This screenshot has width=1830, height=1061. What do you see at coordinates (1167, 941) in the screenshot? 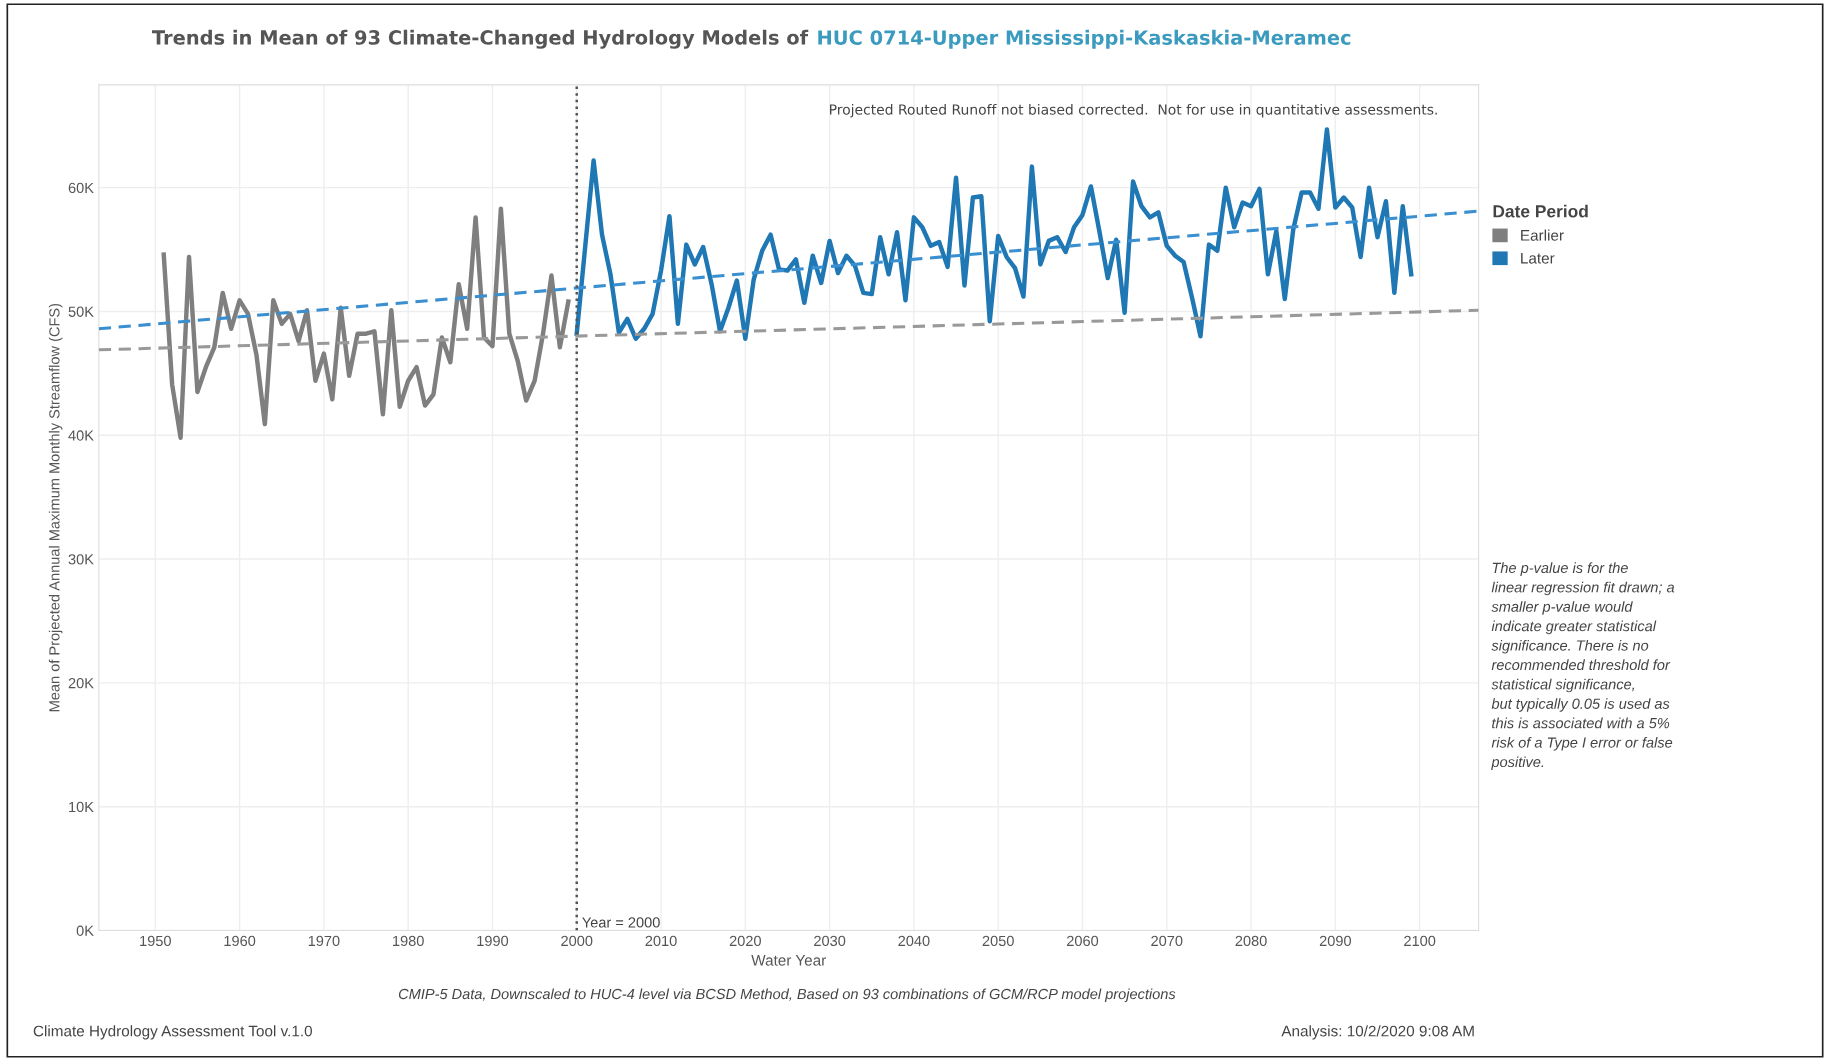
I see `x-tick-label: 2070` at bounding box center [1167, 941].